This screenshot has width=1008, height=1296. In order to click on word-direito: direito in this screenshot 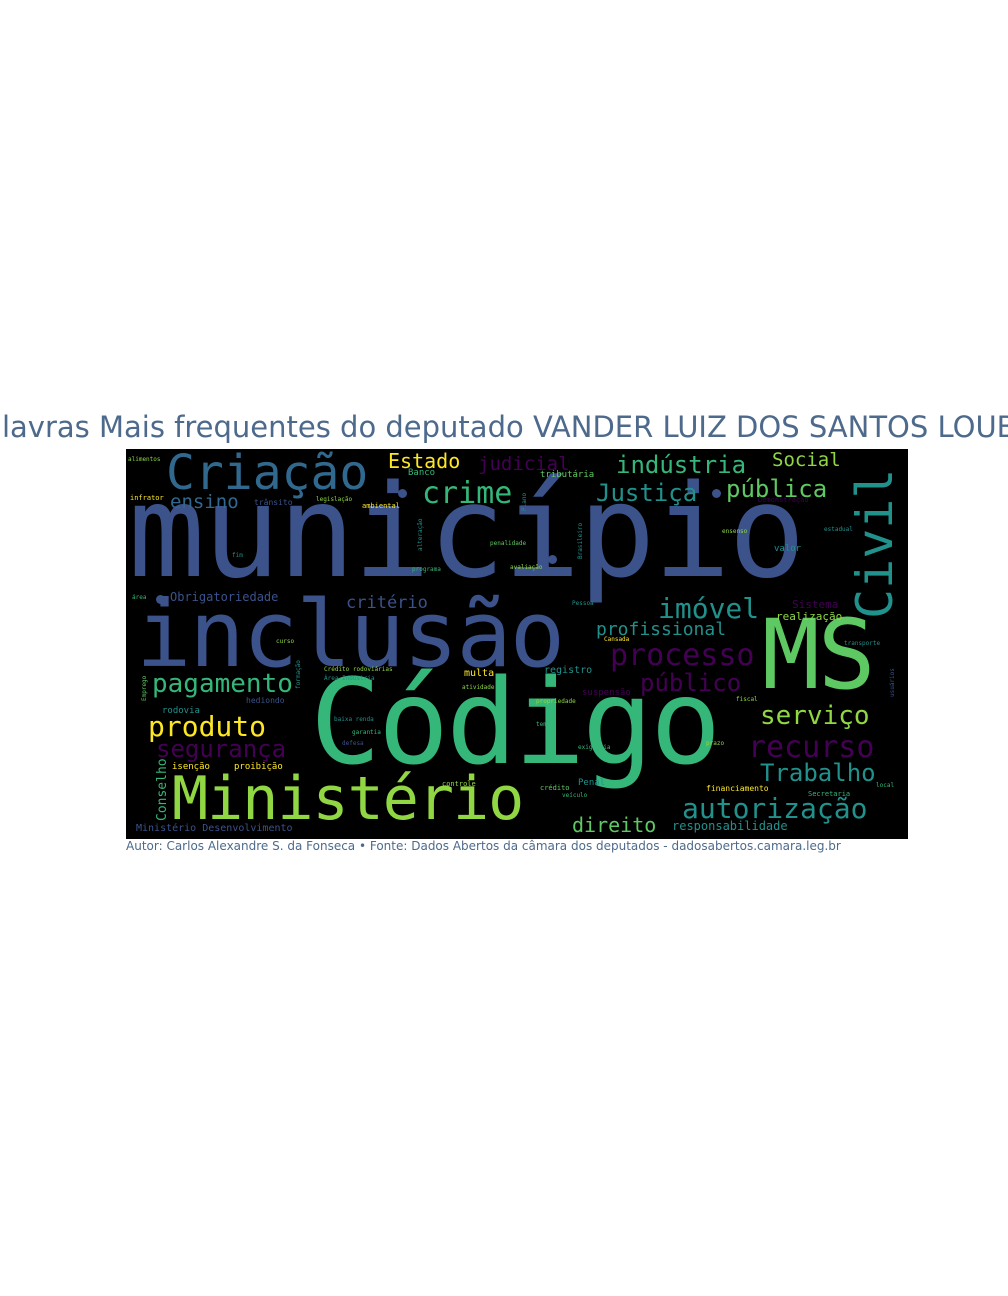, I will do `click(614, 825)`.